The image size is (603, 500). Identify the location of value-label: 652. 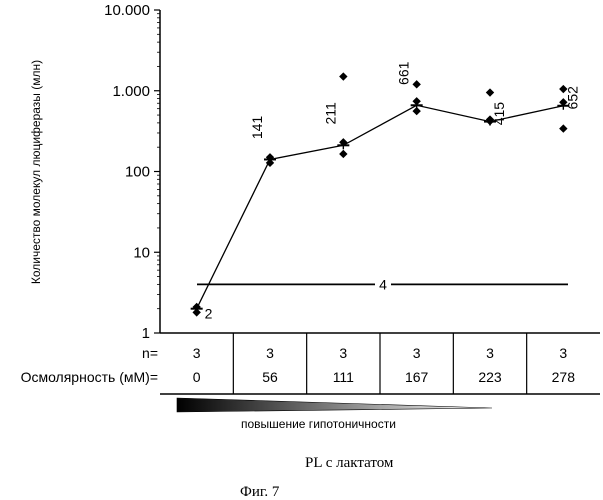
(572, 98).